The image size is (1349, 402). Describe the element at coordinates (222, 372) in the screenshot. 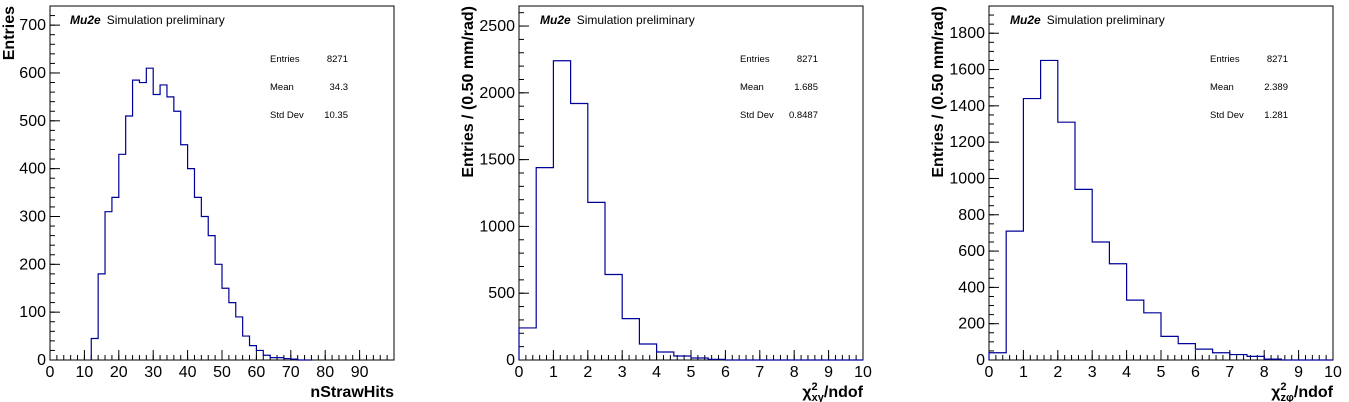

I see `x-tick-label: 50` at that location.